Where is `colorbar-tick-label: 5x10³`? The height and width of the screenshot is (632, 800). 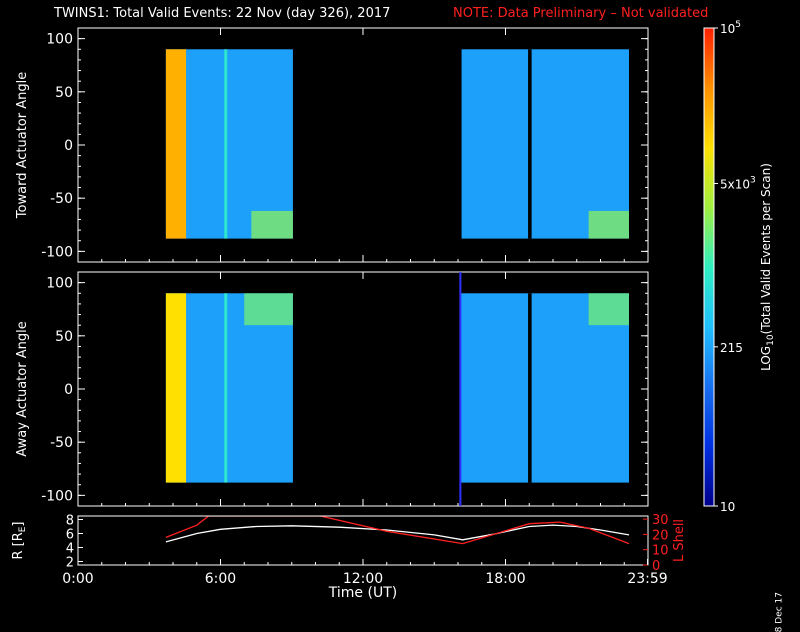
colorbar-tick-label: 5x10³ is located at coordinates (738, 183).